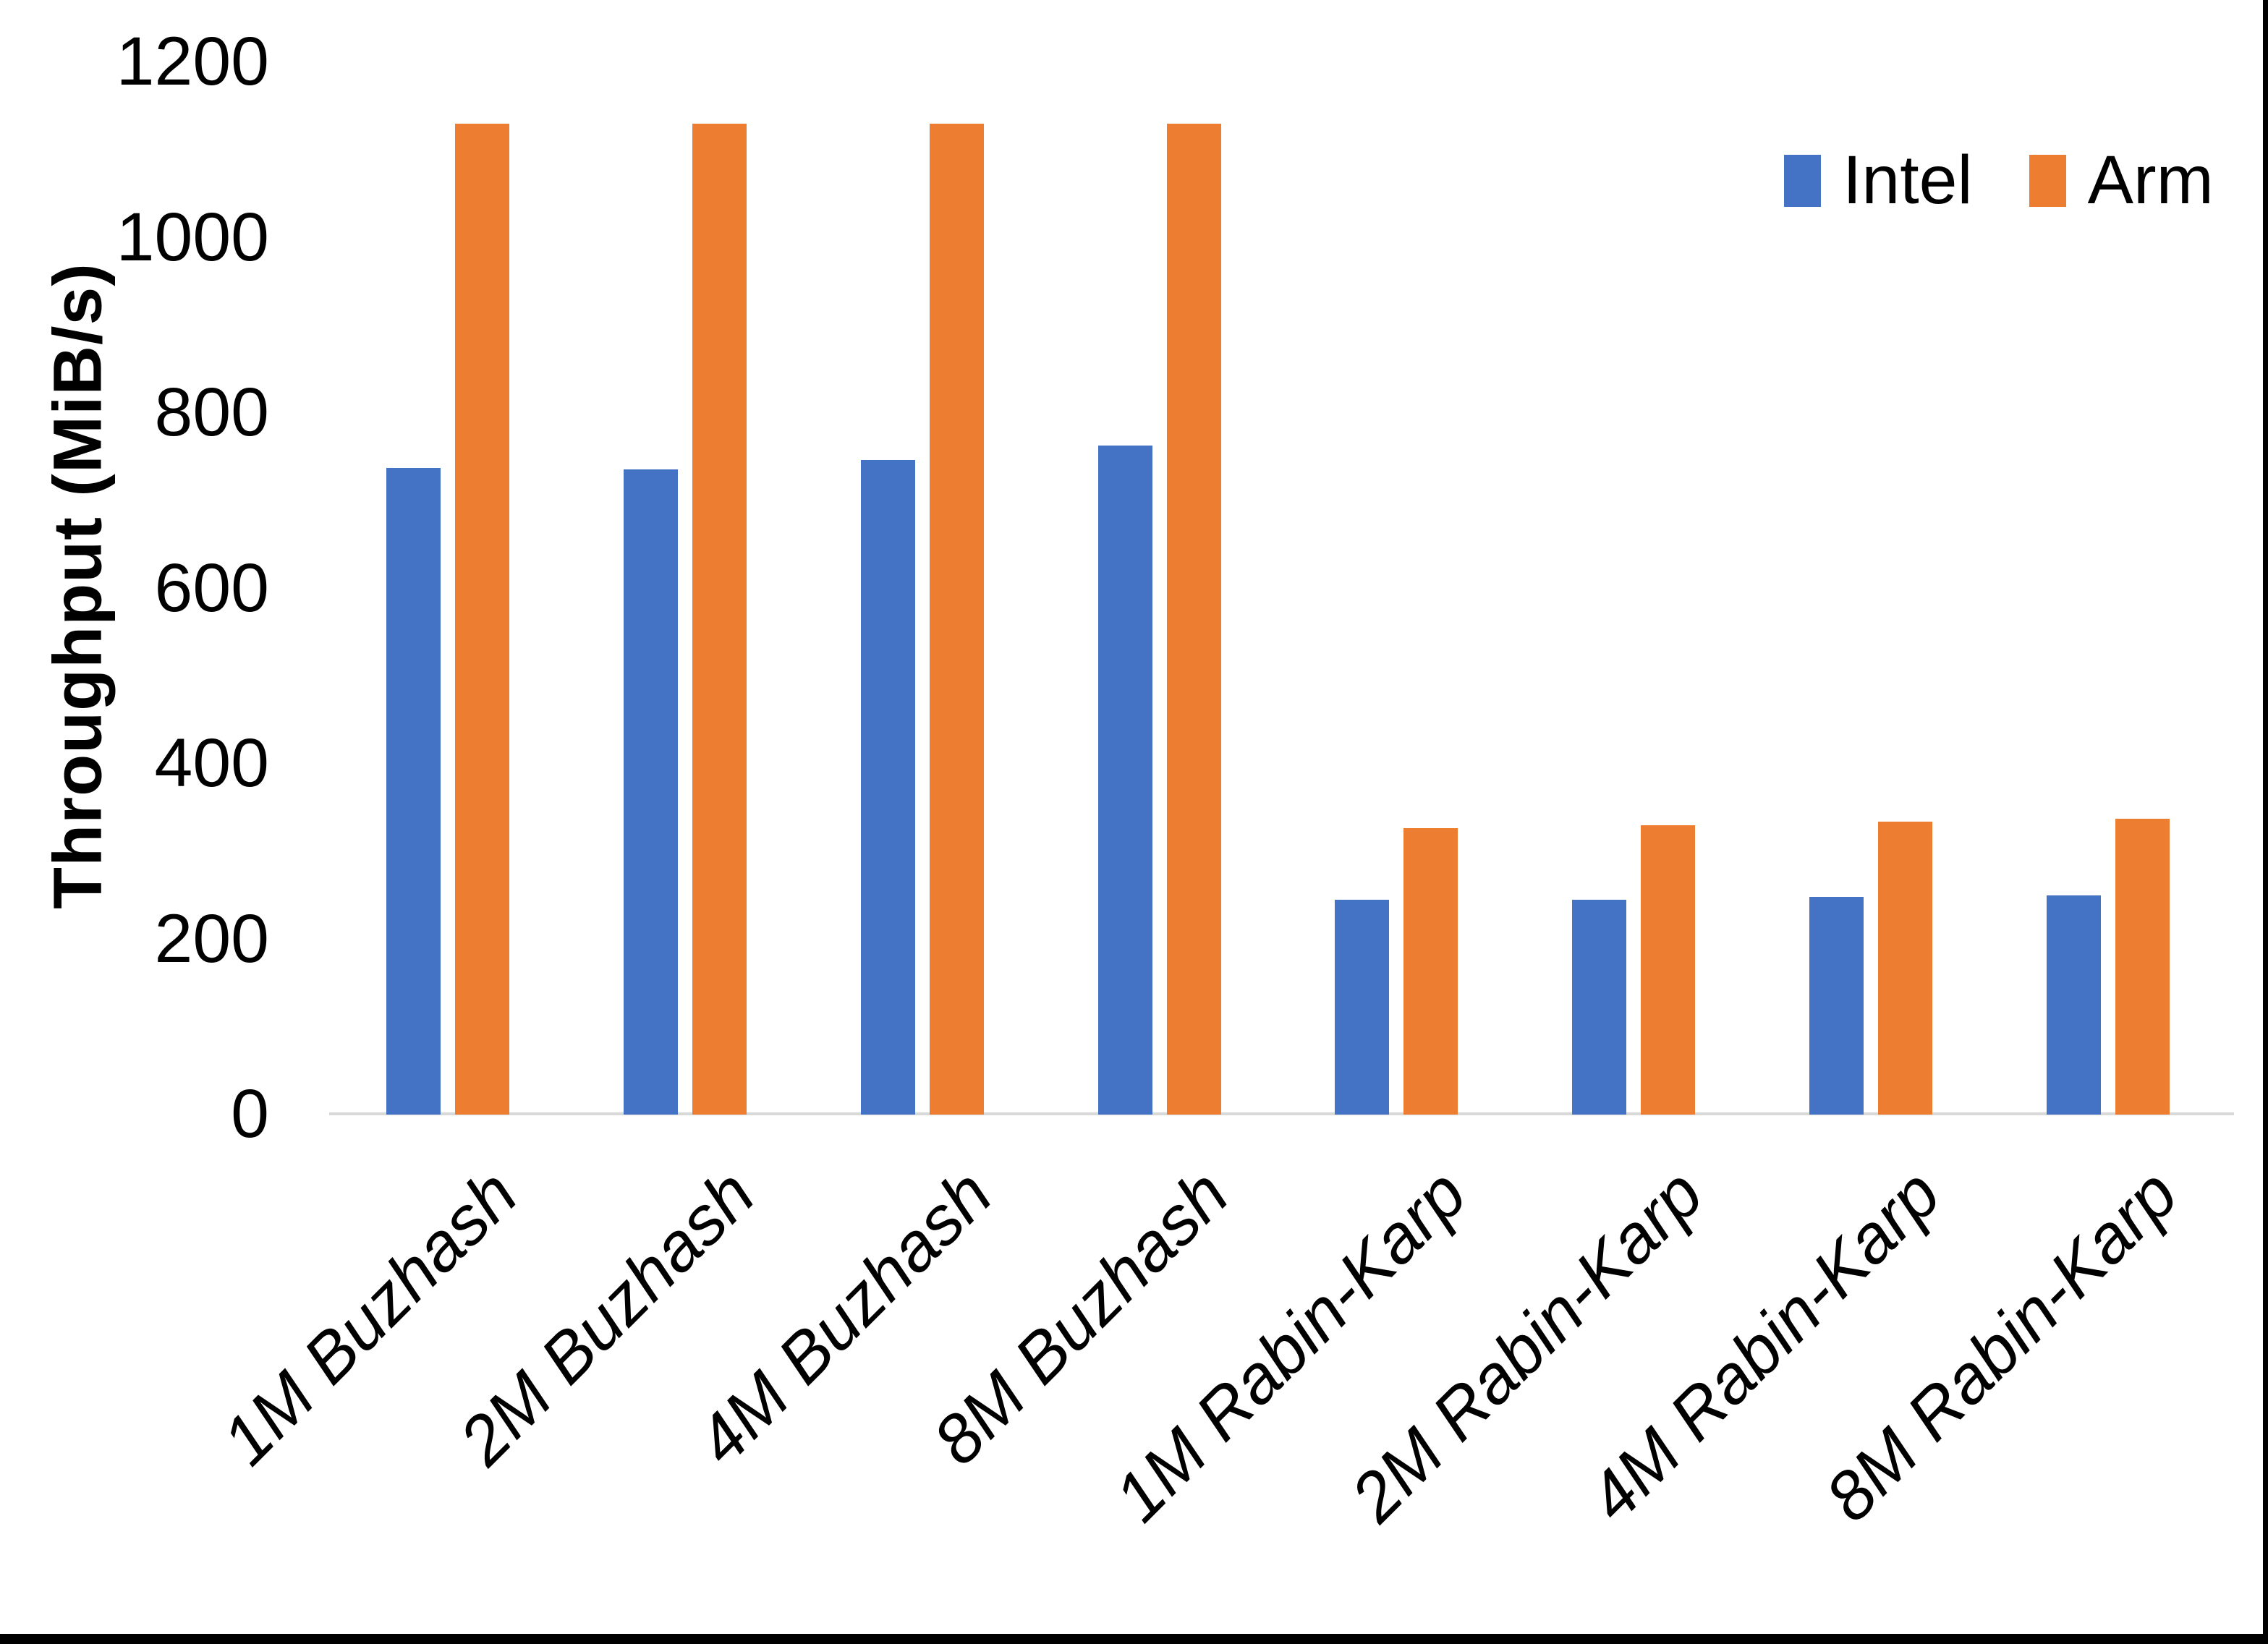  What do you see at coordinates (2142, 967) in the screenshot?
I see `bar-arm-8m-rabin-karp` at bounding box center [2142, 967].